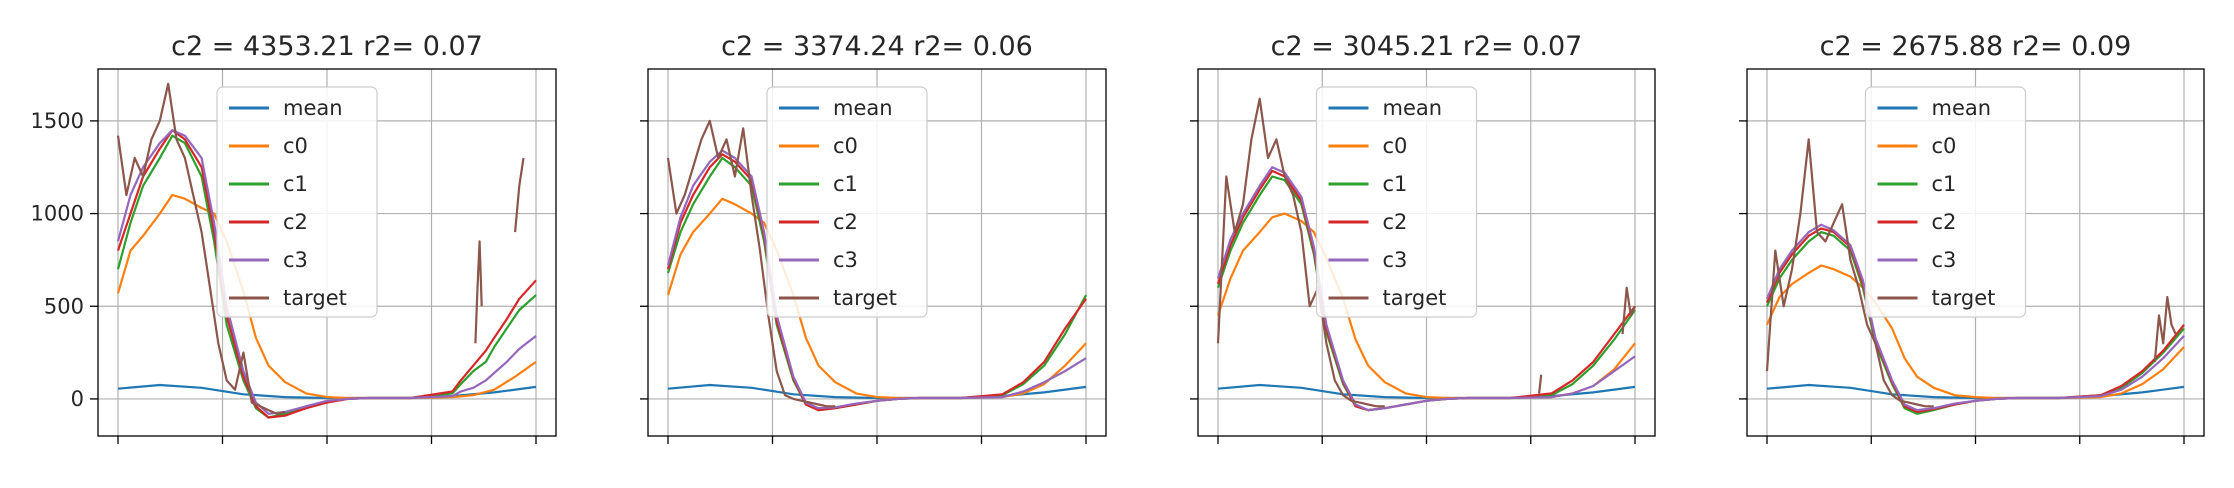 The image size is (2234, 488). What do you see at coordinates (64, 306) in the screenshot?
I see `y-tick-label: 500` at bounding box center [64, 306].